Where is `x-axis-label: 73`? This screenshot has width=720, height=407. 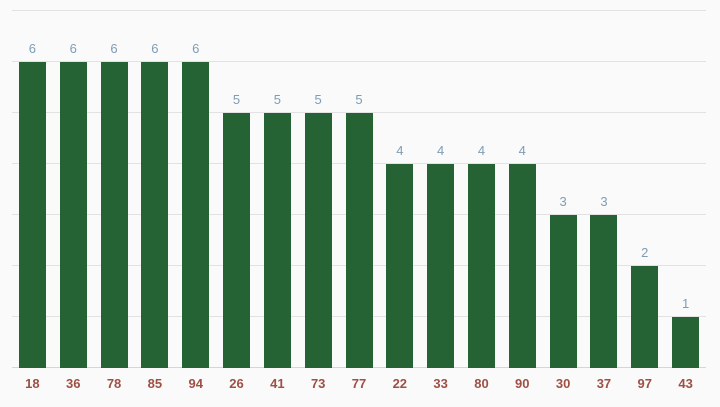
x-axis-label: 73 is located at coordinates (318, 383).